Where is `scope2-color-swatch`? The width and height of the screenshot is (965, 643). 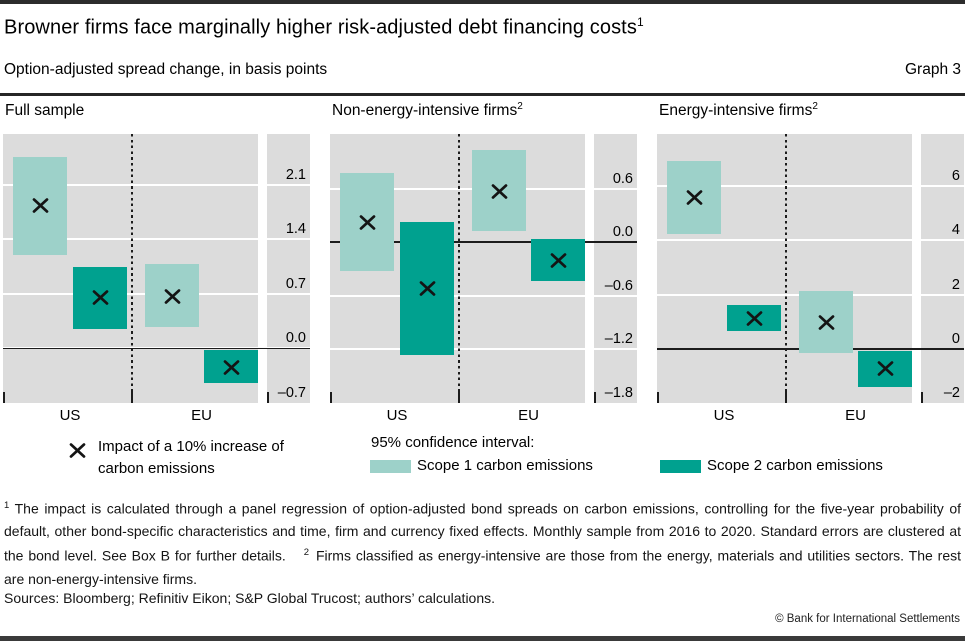
scope2-color-swatch is located at coordinates (680, 466).